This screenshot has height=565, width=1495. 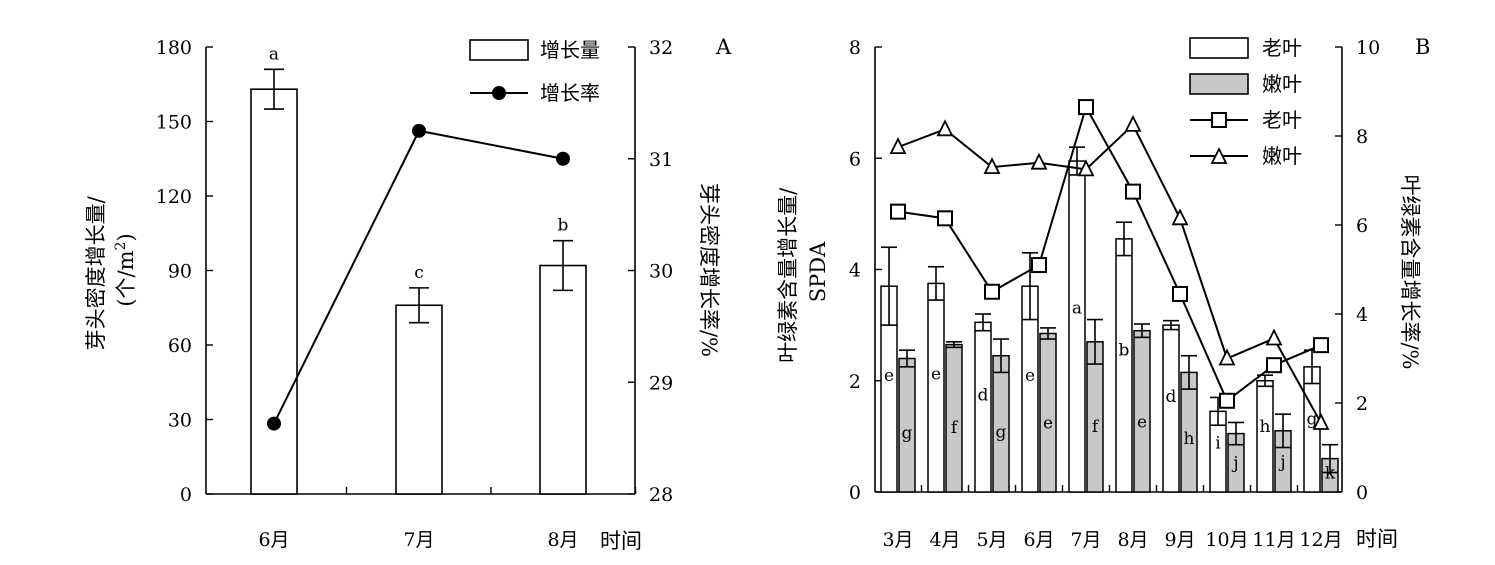 I want to click on panel-b-sig-letter-young: k, so click(x=1330, y=474).